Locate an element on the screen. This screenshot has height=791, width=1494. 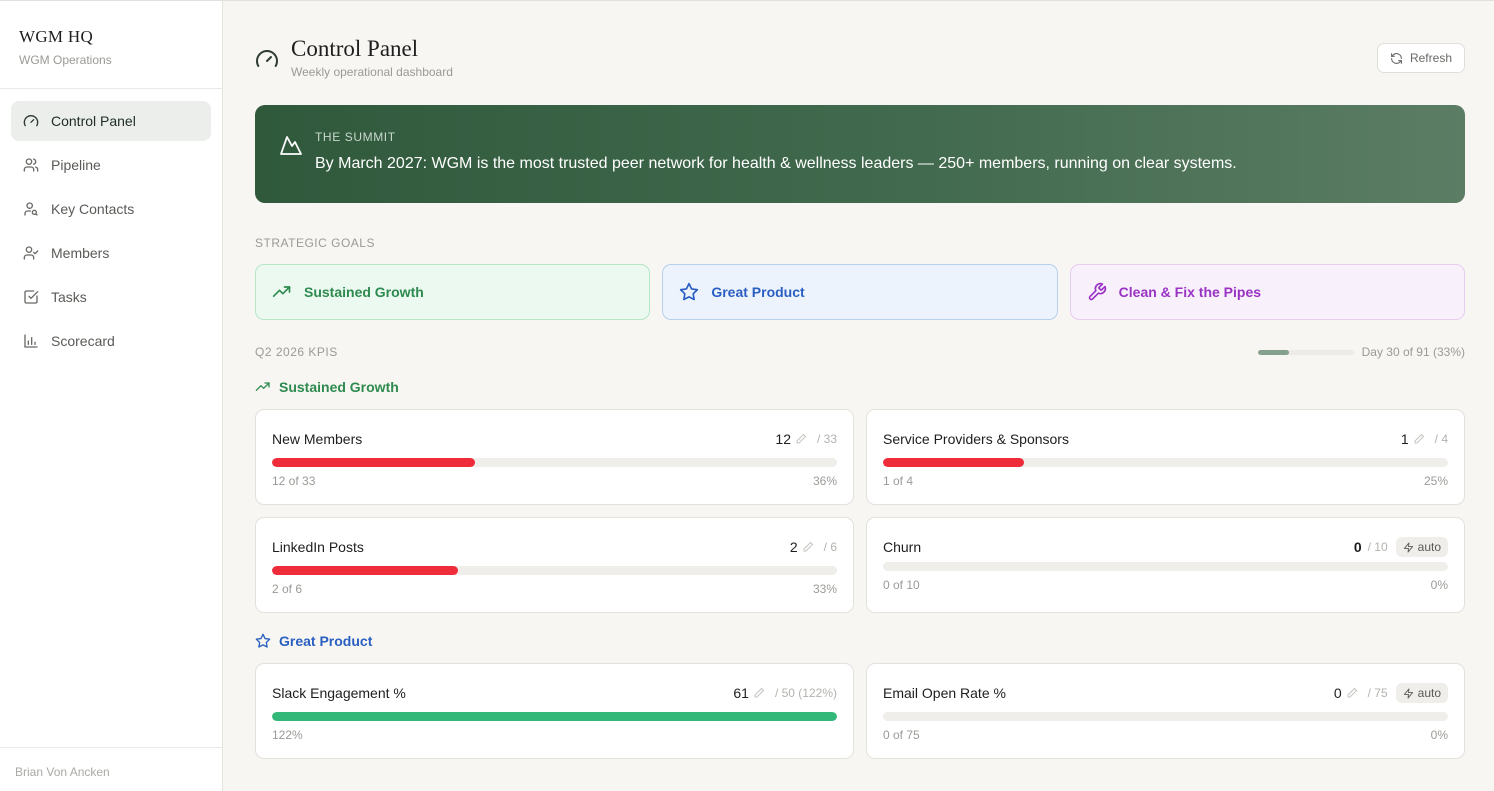
goal-great-product: Great Product is located at coordinates (860, 292).